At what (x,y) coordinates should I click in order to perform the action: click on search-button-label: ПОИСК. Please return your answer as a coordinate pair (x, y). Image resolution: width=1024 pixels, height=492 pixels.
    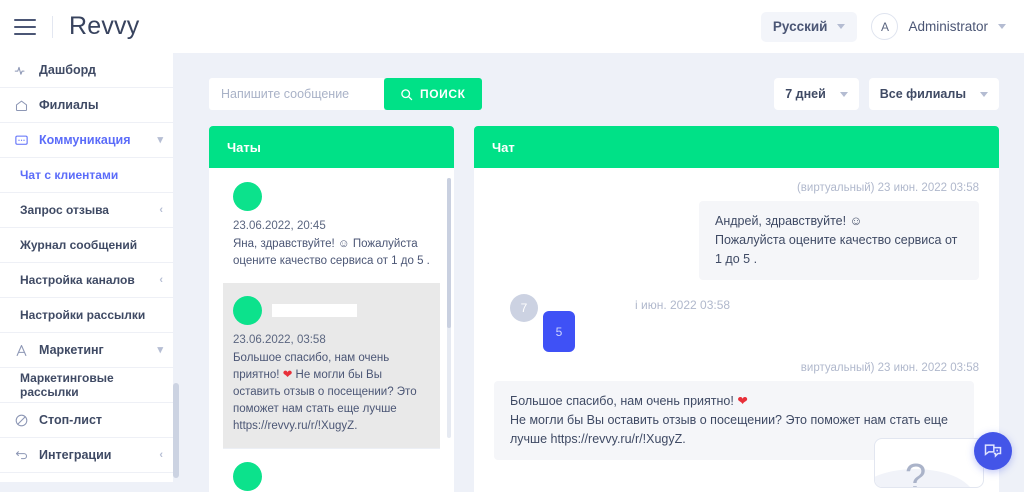
    Looking at the image, I should click on (443, 94).